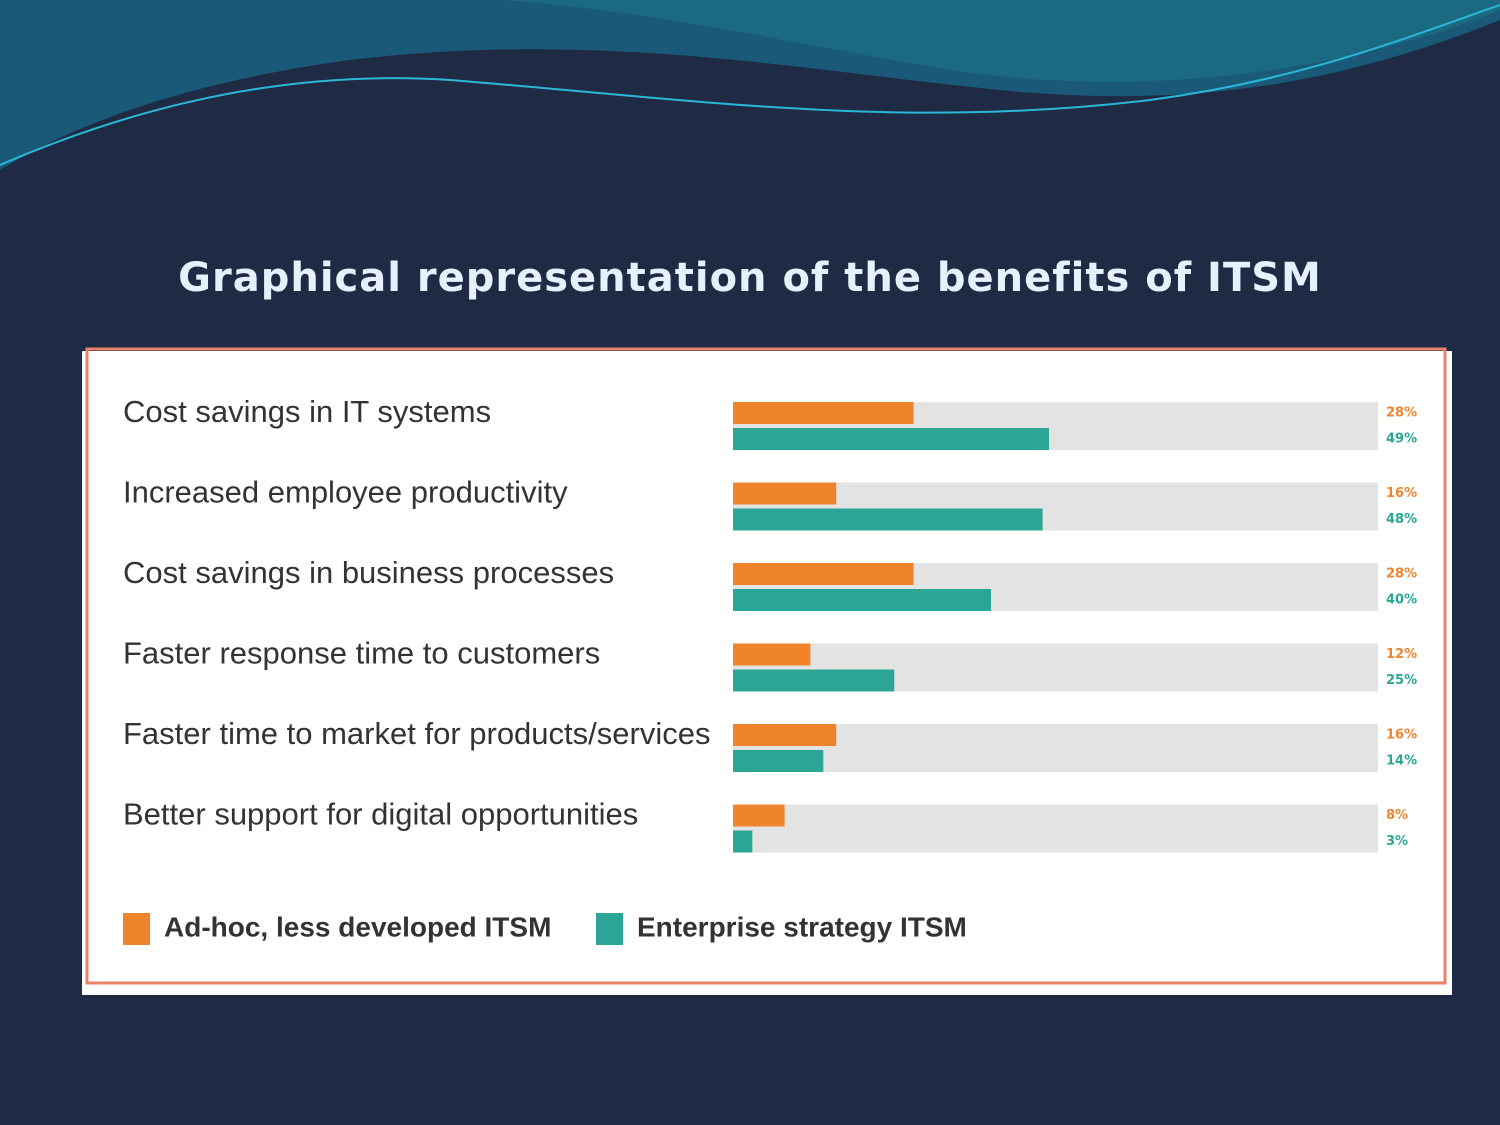 This screenshot has width=1500, height=1125. What do you see at coordinates (361, 653) in the screenshot?
I see `category-label: Faster response time to customers` at bounding box center [361, 653].